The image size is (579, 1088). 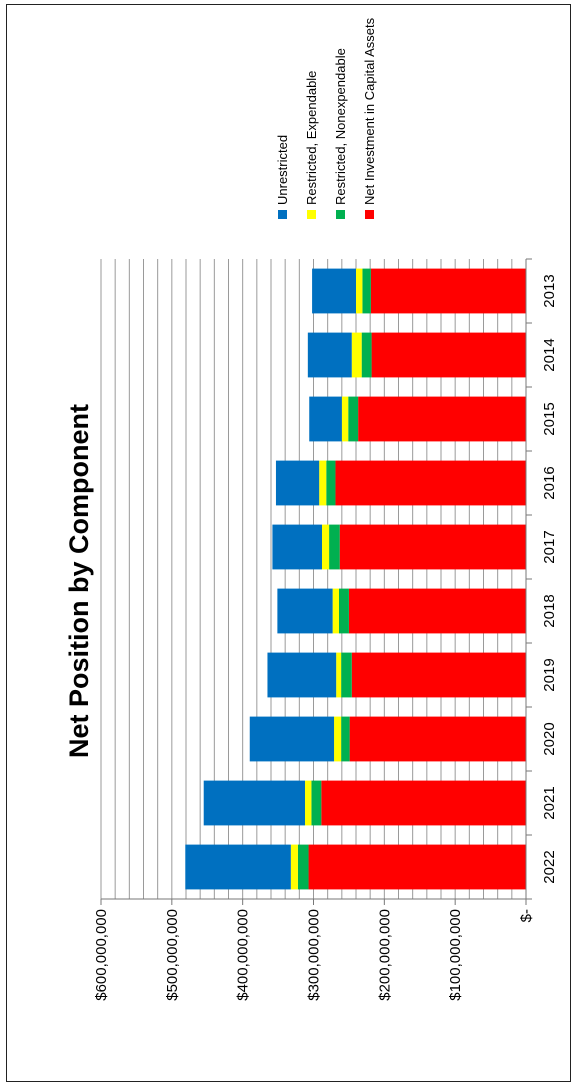 I want to click on category-axis-label: 2013, so click(x=549, y=290).